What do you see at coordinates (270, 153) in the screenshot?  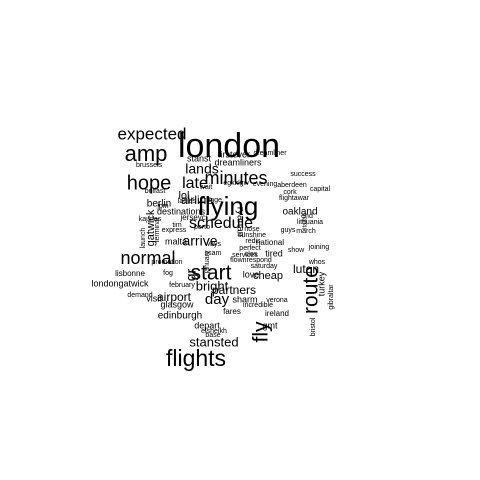 I see `cloud-word: dreamliner` at bounding box center [270, 153].